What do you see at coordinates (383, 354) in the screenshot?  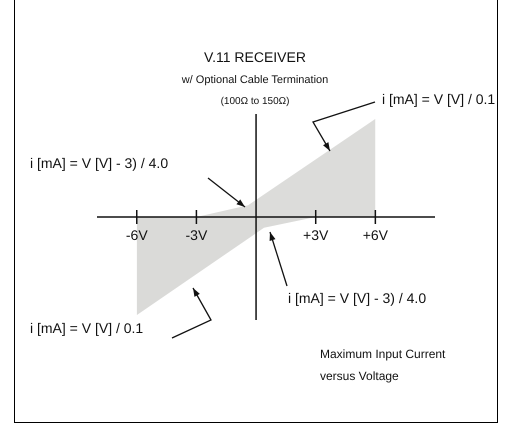 I see `text: Maximum Input Current` at bounding box center [383, 354].